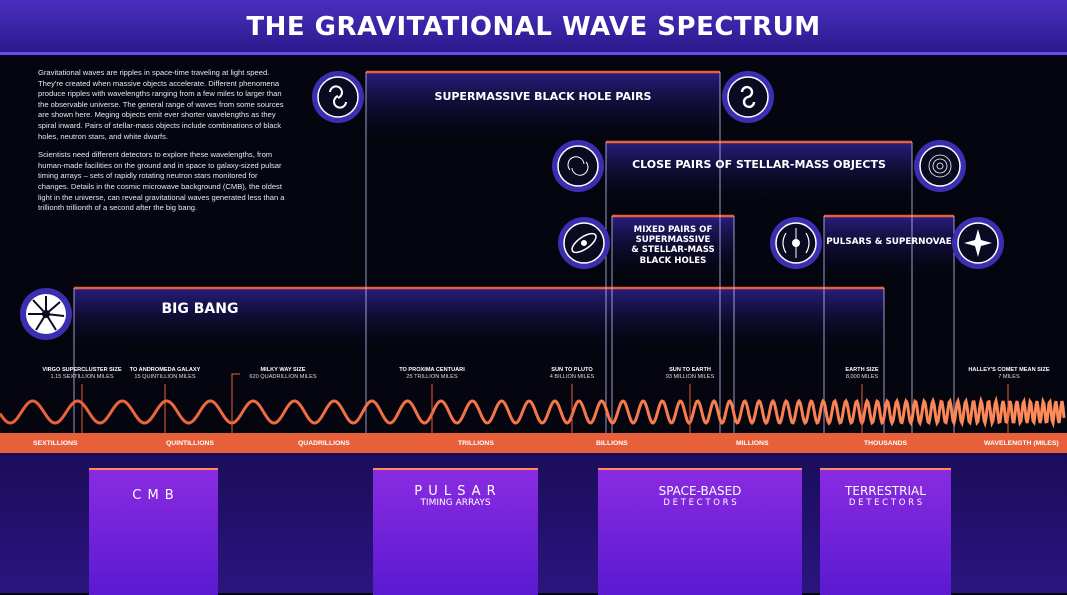 The height and width of the screenshot is (595, 1067). What do you see at coordinates (46, 314) in the screenshot?
I see `bigbang-icon` at bounding box center [46, 314].